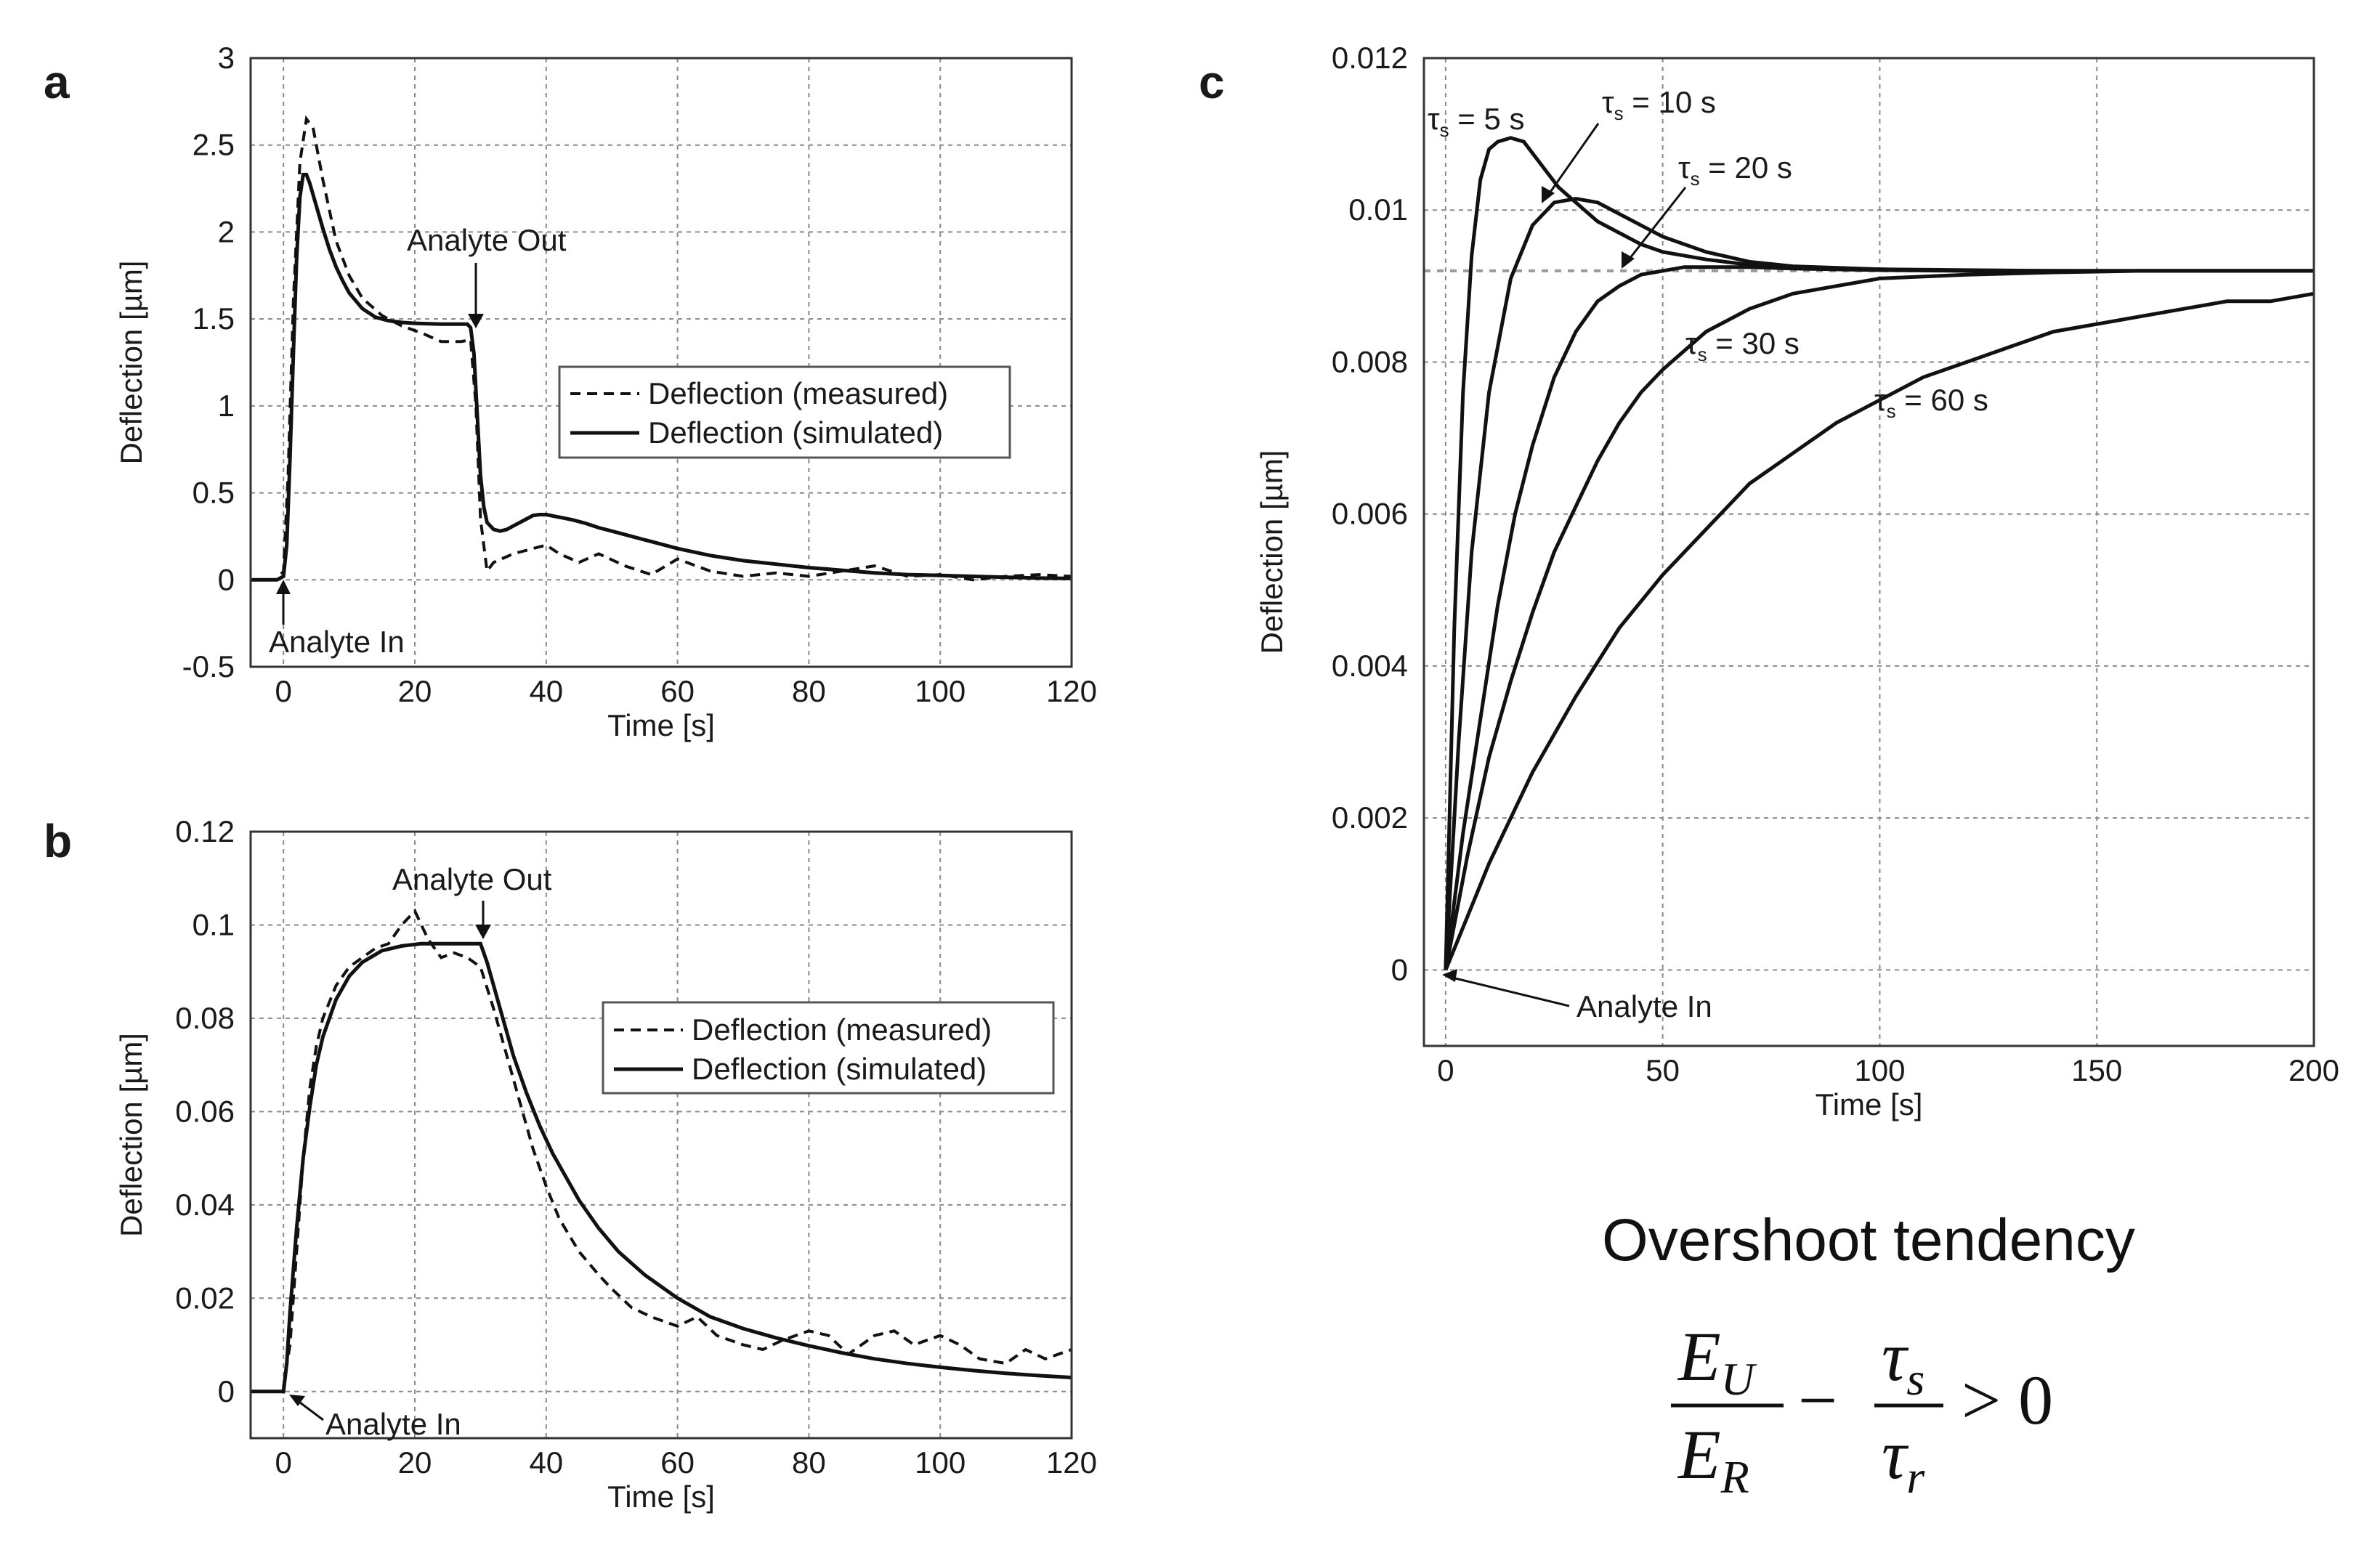 The image size is (2380, 1558). What do you see at coordinates (415, 691) in the screenshot?
I see `x-tick-label-a-1: 20` at bounding box center [415, 691].